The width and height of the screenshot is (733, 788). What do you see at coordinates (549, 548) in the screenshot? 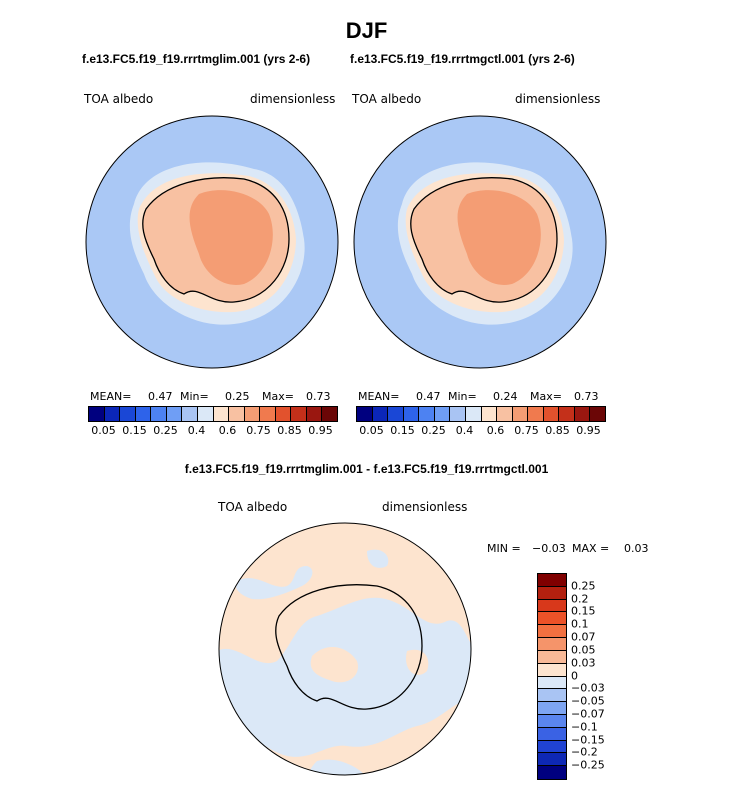
I see `diff-min-value: −0.03` at bounding box center [549, 548].